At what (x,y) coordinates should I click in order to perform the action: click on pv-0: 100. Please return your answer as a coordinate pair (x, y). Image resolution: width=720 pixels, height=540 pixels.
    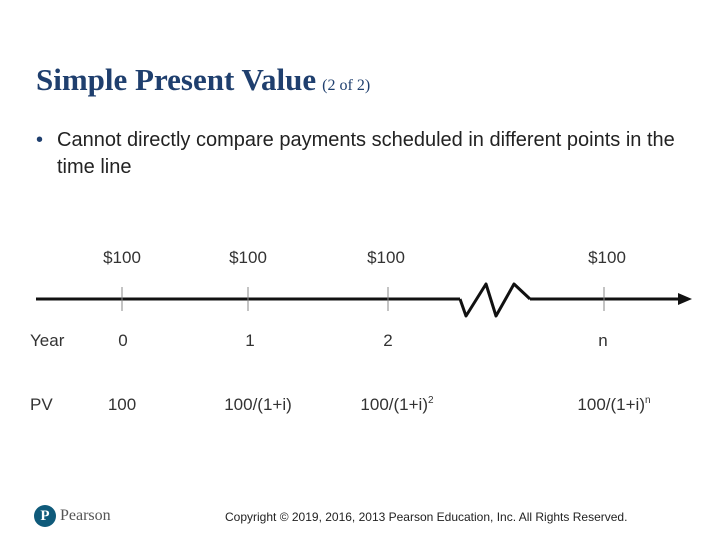
    Looking at the image, I should click on (122, 404).